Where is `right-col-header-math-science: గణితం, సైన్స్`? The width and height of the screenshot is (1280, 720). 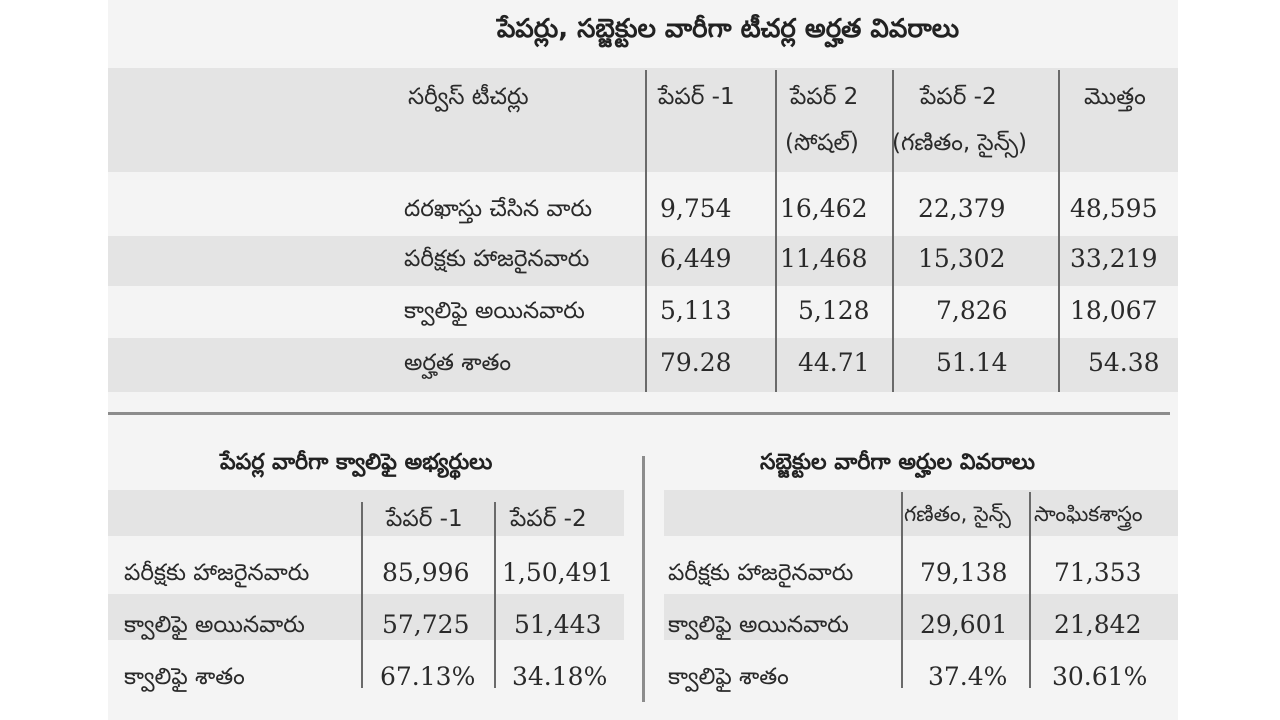 right-col-header-math-science: గణితం, సైన్స్ is located at coordinates (957, 514).